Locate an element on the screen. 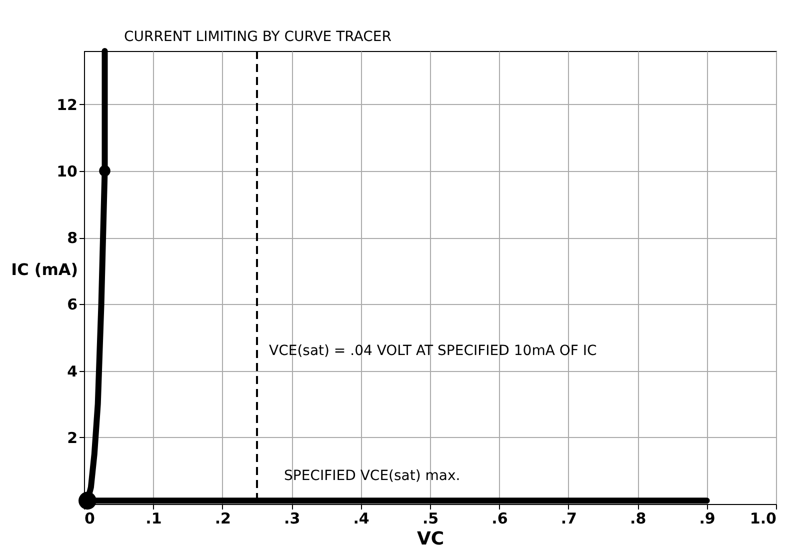  text: CURRENT LIMITING BY CURVE TRACER is located at coordinates (258, 37).